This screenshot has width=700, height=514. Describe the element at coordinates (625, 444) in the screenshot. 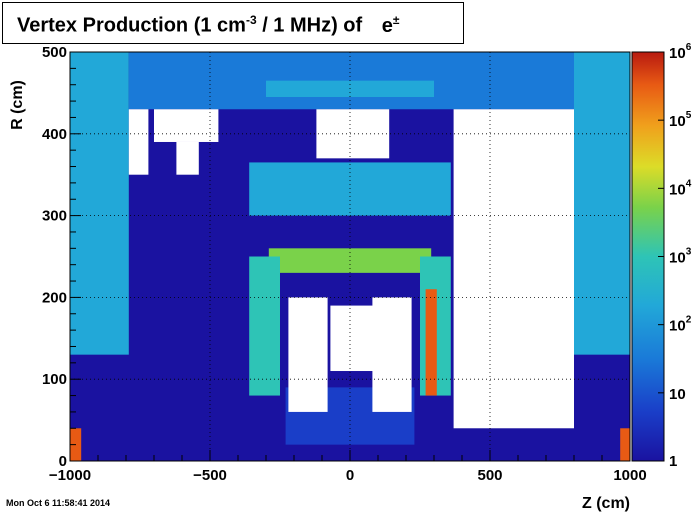

I see `region-hot-corner-right` at that location.